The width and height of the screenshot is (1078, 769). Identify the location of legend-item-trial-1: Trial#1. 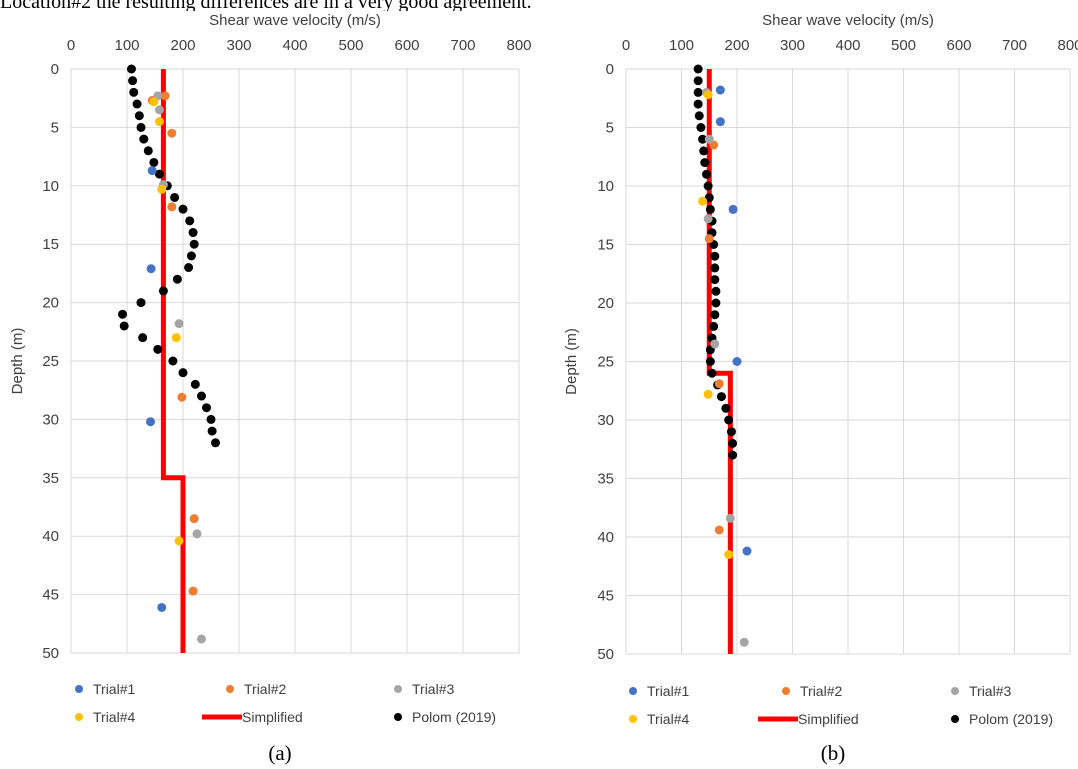
(659, 691).